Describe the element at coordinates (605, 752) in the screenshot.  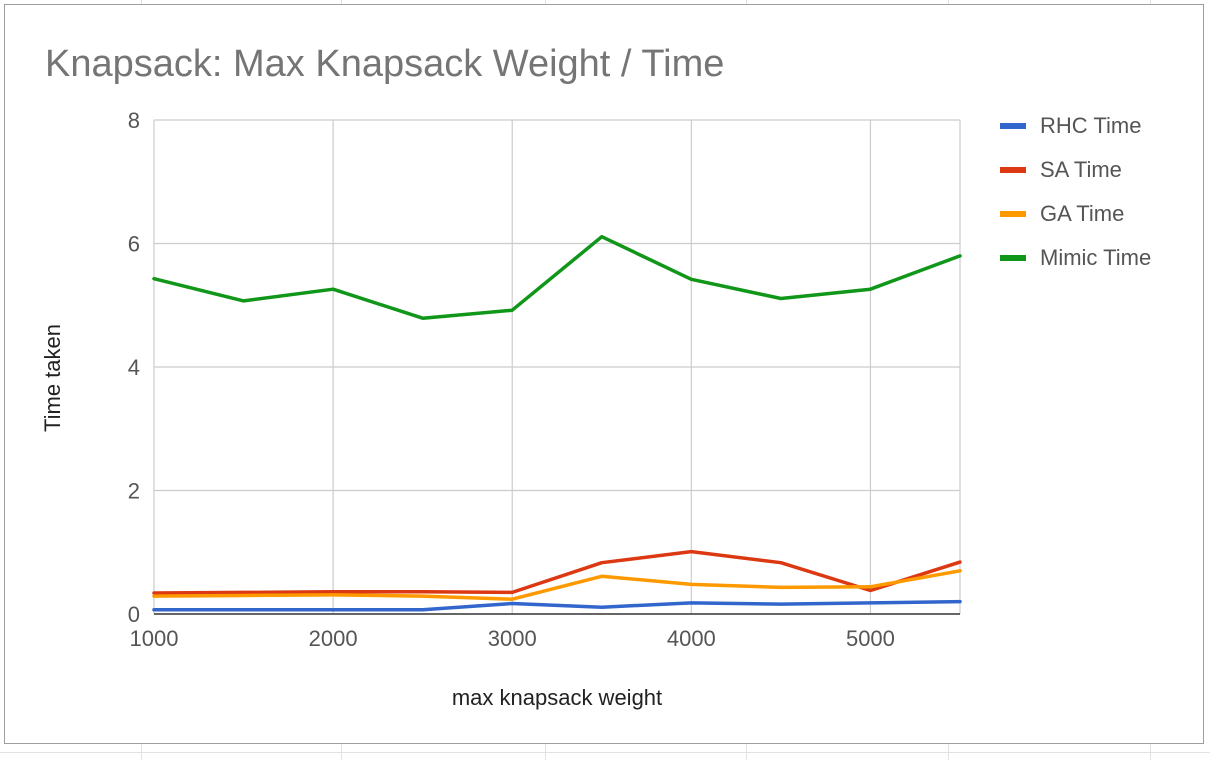
I see `sheet-gridline` at that location.